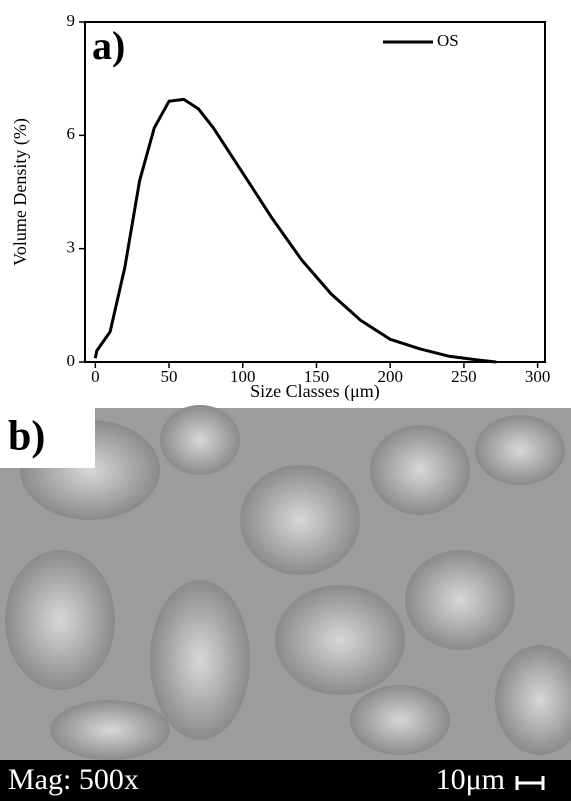 This screenshot has height=801, width=571. What do you see at coordinates (470, 779) in the screenshot?
I see `scale-label: 10μm` at bounding box center [470, 779].